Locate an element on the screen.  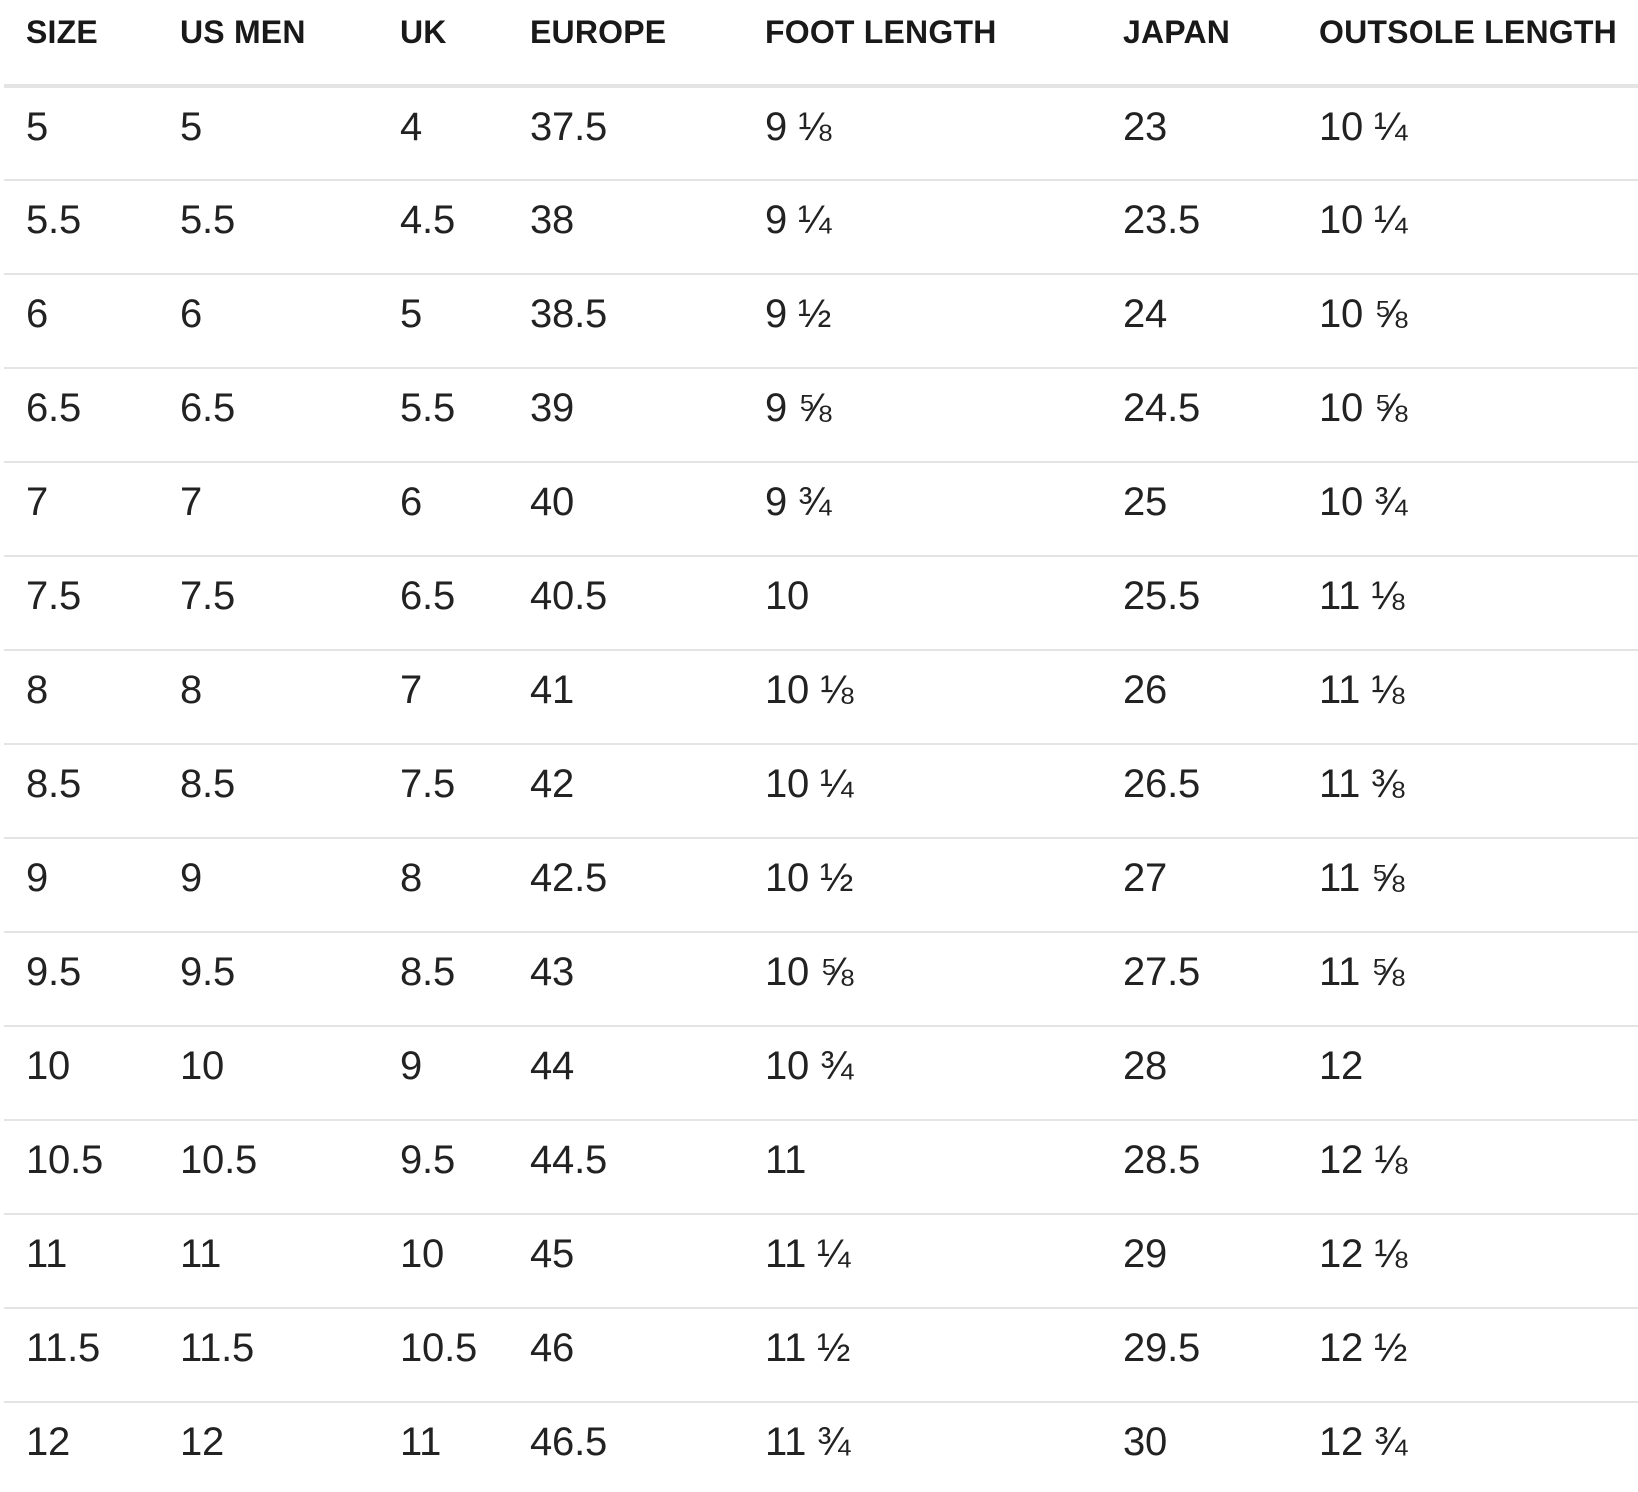
table-cell-europe: 42 is located at coordinates (647, 791).